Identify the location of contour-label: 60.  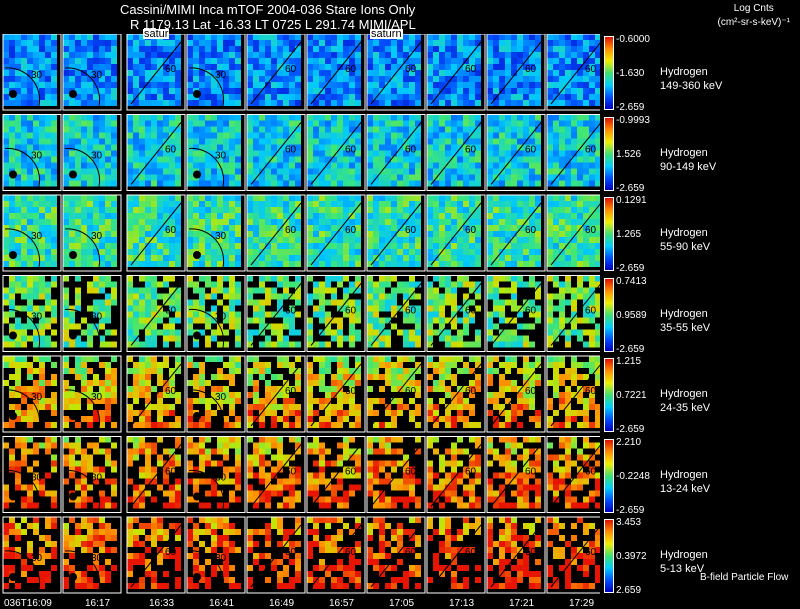
(351, 230).